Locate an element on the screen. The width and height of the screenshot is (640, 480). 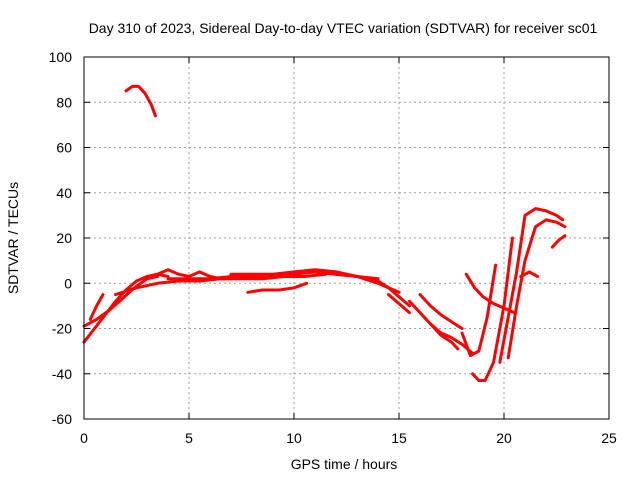
series-arc-o is located at coordinates (479, 310).